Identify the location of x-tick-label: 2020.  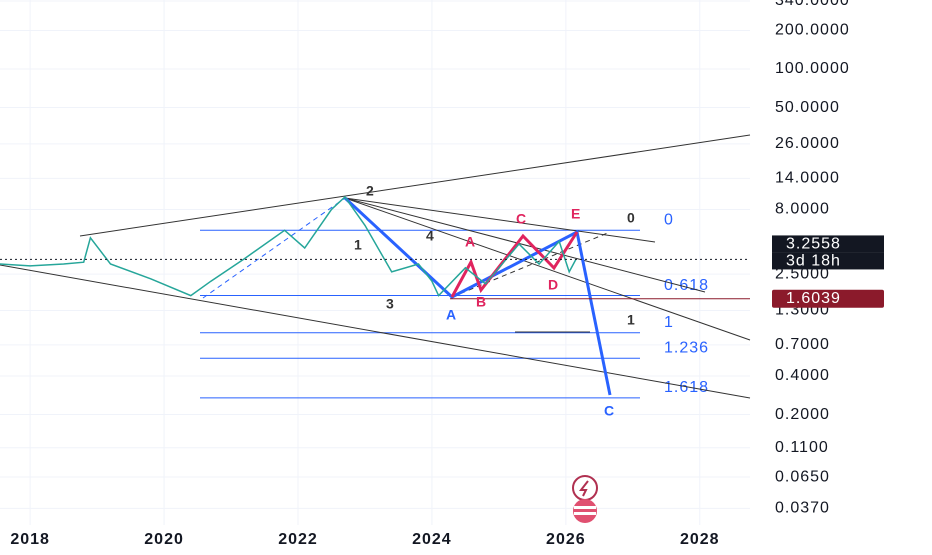
(164, 539).